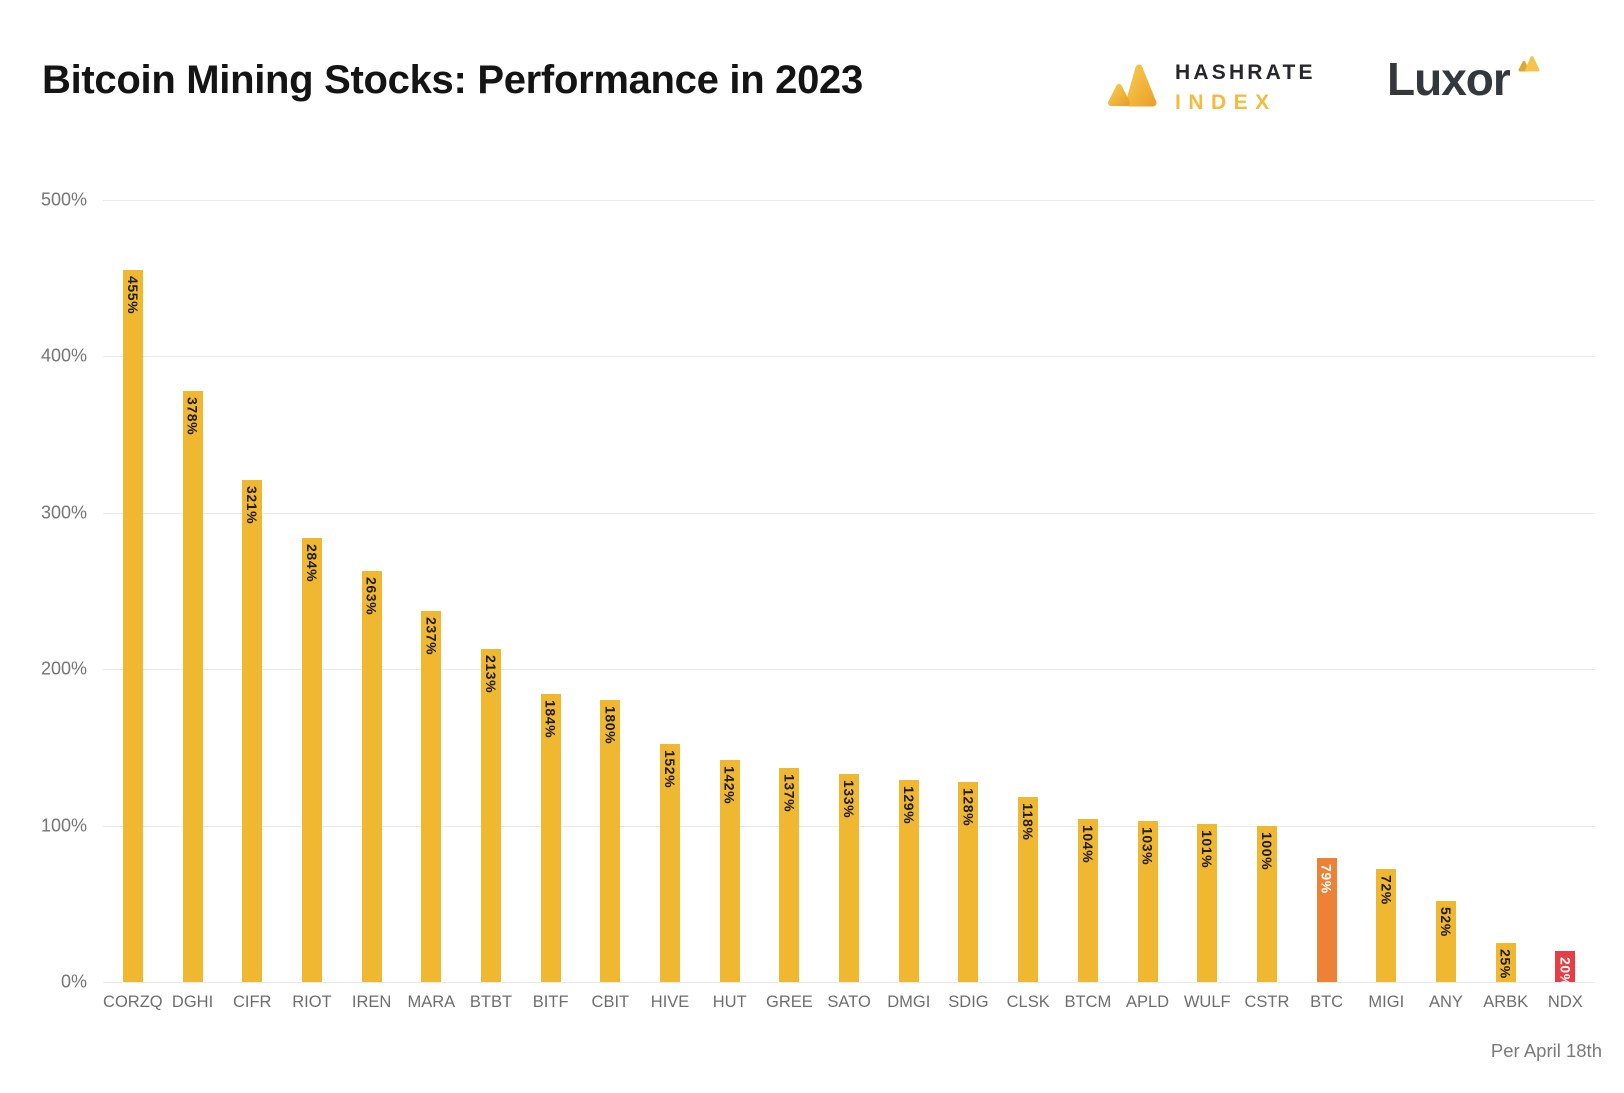 This screenshot has width=1624, height=1093. What do you see at coordinates (1506, 1002) in the screenshot?
I see `x-tick-label: ARBK` at bounding box center [1506, 1002].